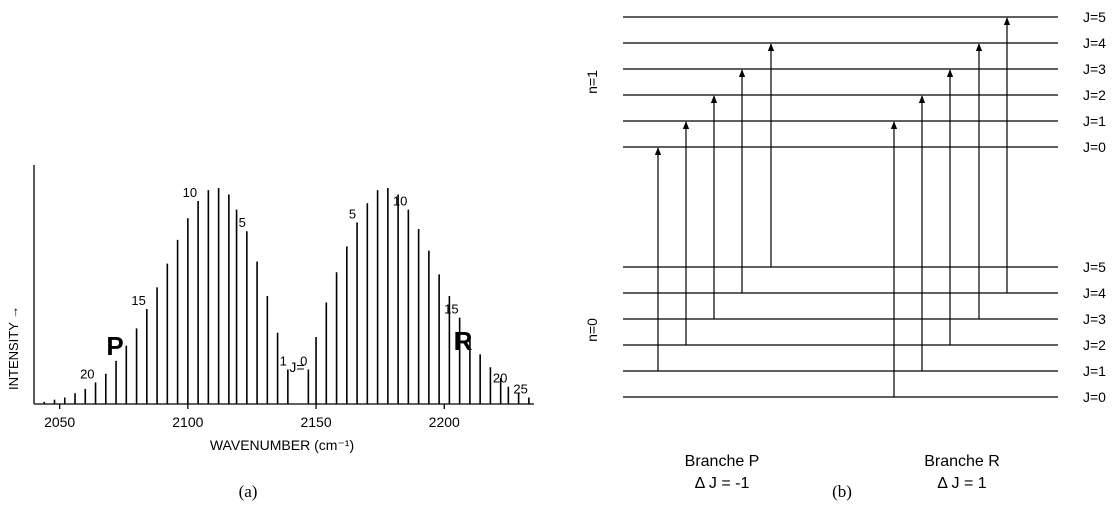 The image size is (1120, 509). I want to click on x-tick-label: 2150, so click(315, 422).